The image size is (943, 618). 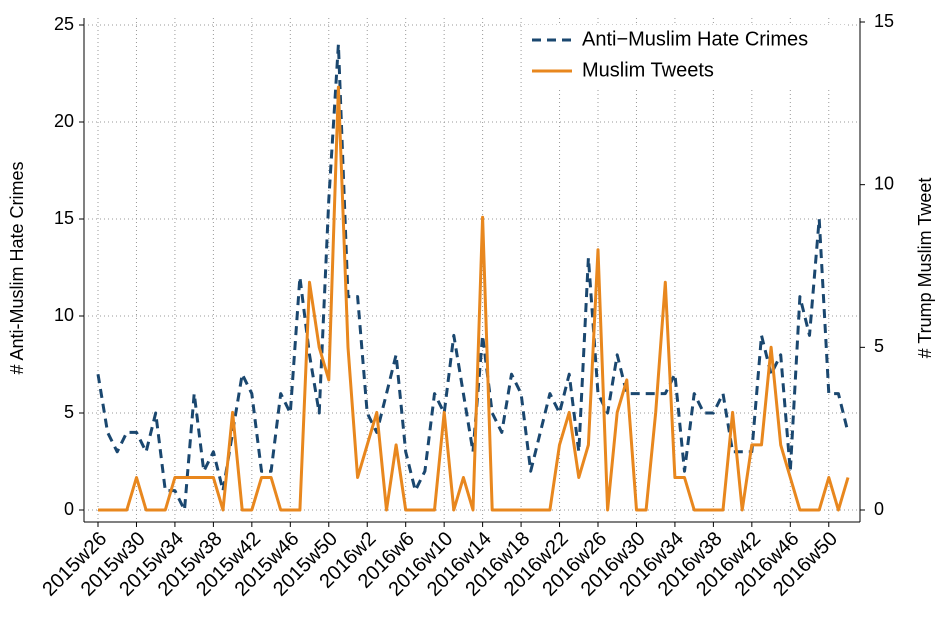 What do you see at coordinates (64, 24) in the screenshot?
I see `y-tick-label: 25` at bounding box center [64, 24].